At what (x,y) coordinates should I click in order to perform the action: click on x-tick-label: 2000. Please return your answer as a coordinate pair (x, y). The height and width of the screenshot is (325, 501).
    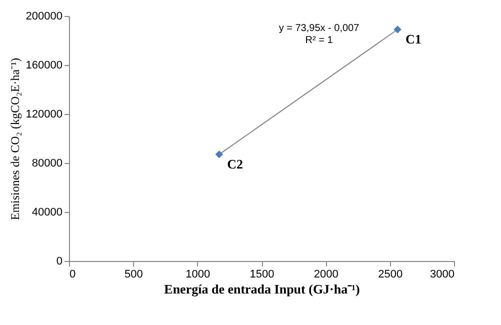
    Looking at the image, I should click on (326, 274).